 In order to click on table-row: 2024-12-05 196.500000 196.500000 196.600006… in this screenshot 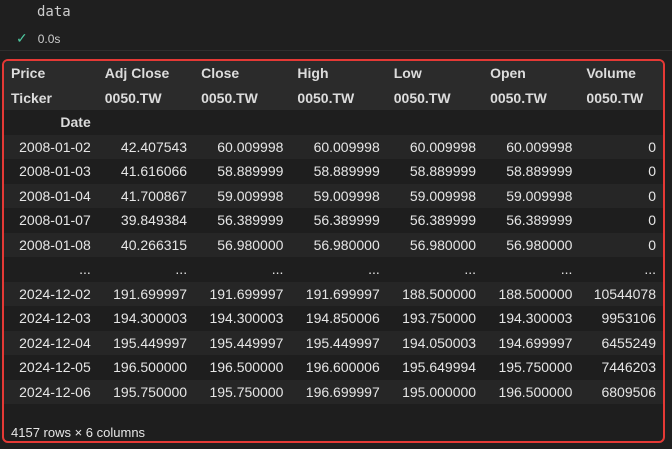, I will do `click(333, 367)`.